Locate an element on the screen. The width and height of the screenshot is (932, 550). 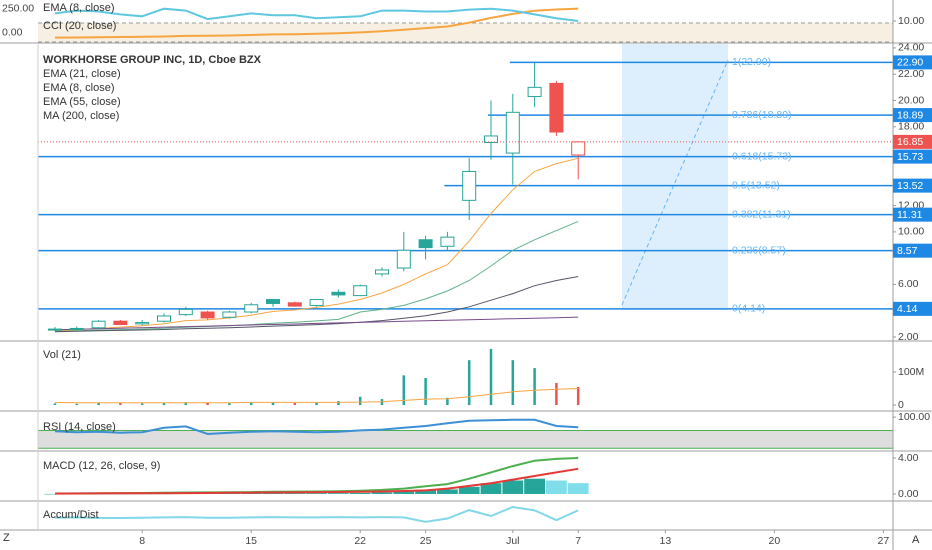
price-tag-label: 13.52 is located at coordinates (910, 186).